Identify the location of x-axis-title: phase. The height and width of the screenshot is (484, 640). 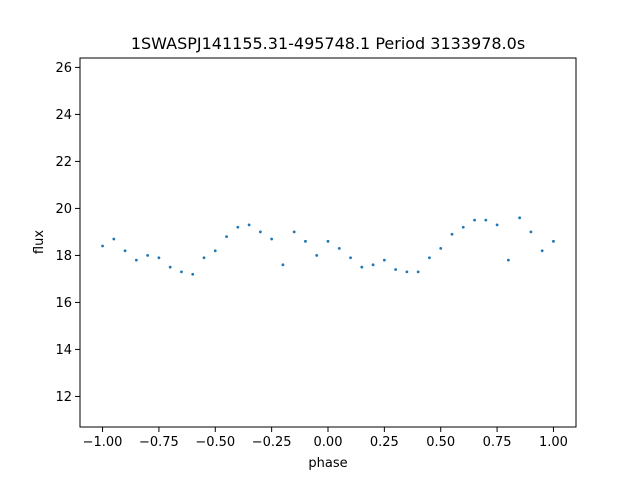
(327, 463).